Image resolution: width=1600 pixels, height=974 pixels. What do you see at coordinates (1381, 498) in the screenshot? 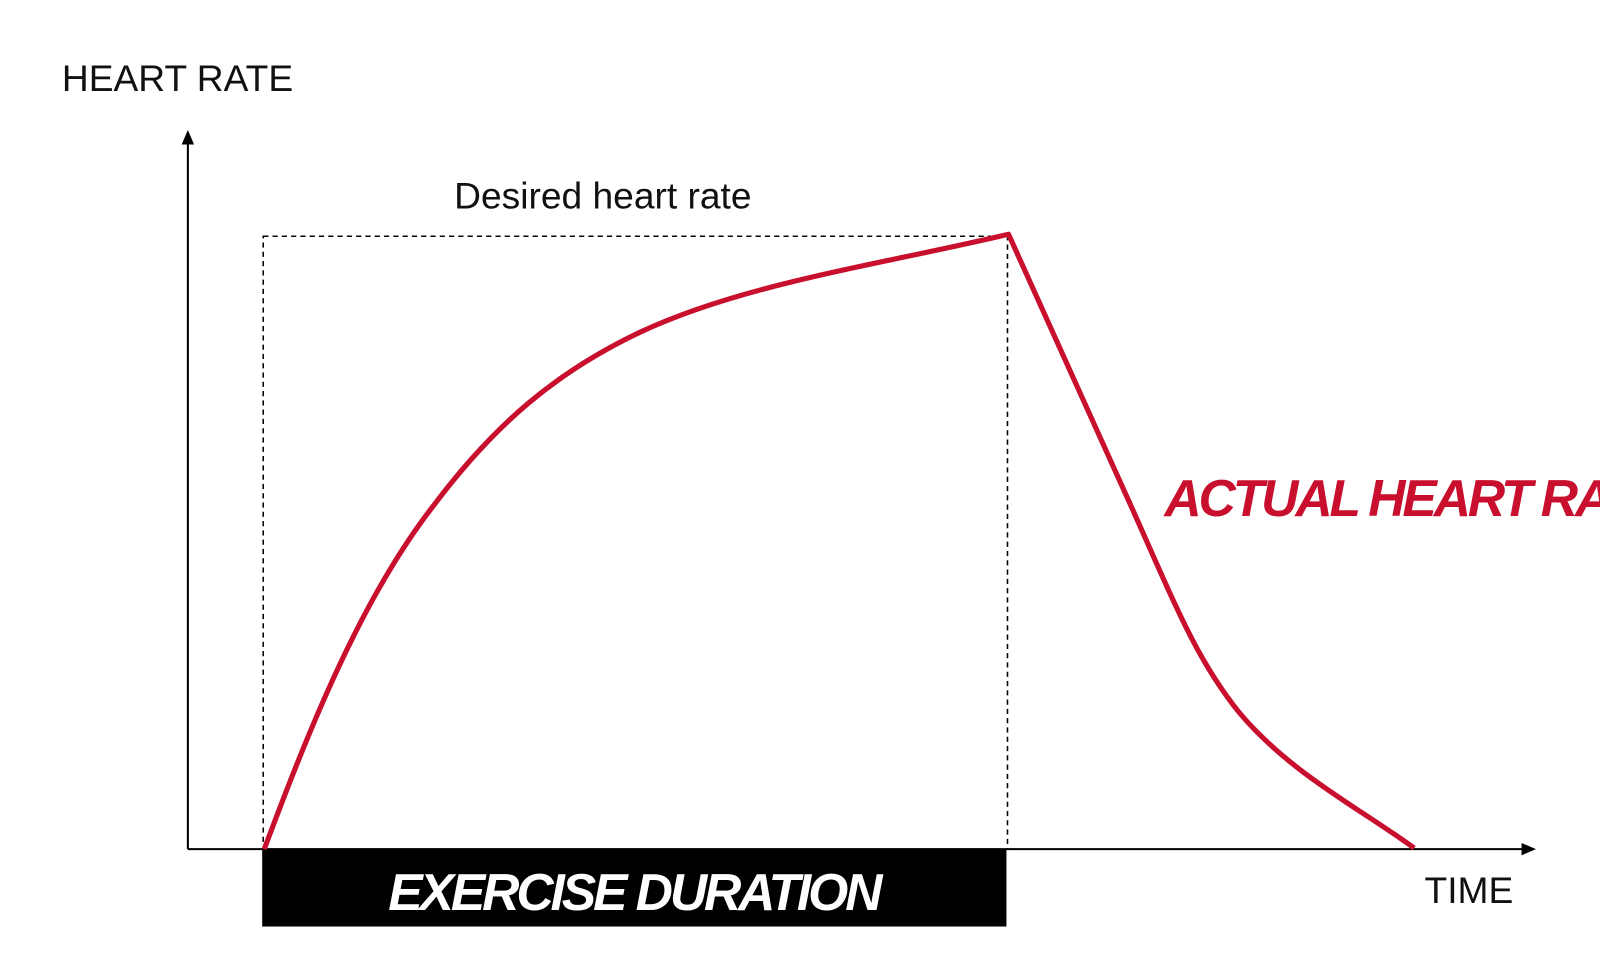
I see `actual-heart-rate-label: ACTUAL HEART RATE` at bounding box center [1381, 498].